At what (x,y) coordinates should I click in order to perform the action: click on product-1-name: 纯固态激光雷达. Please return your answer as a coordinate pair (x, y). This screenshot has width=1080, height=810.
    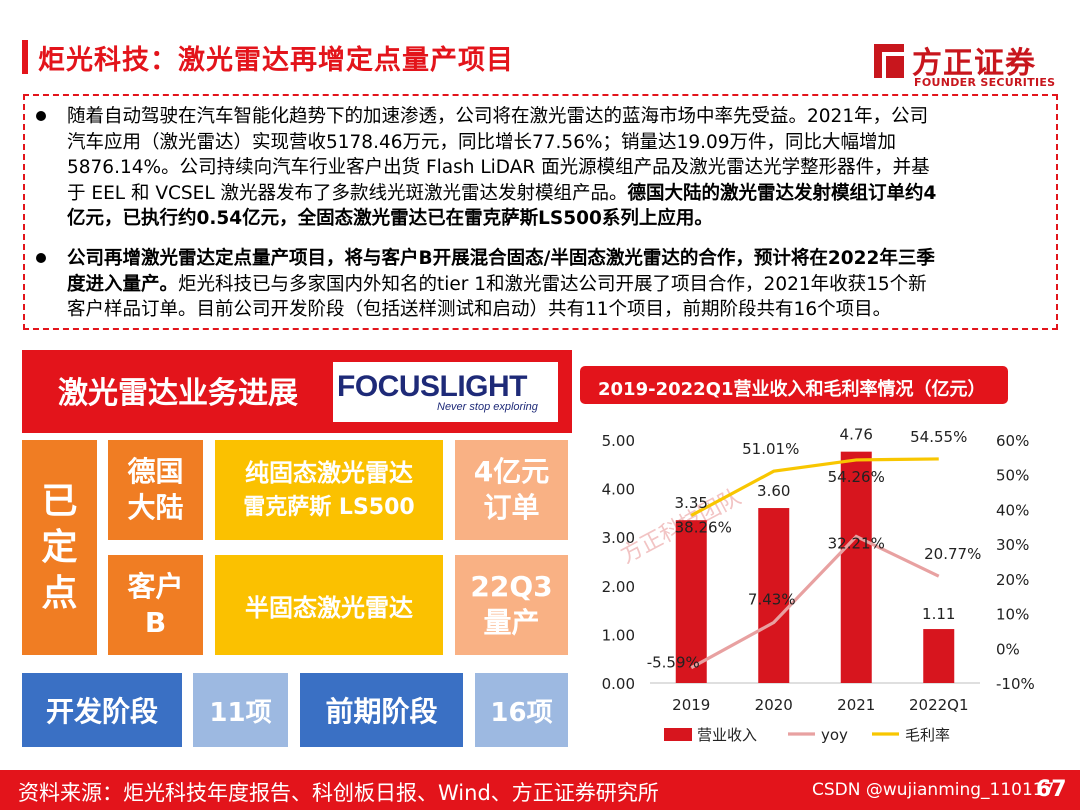
    Looking at the image, I should click on (329, 473).